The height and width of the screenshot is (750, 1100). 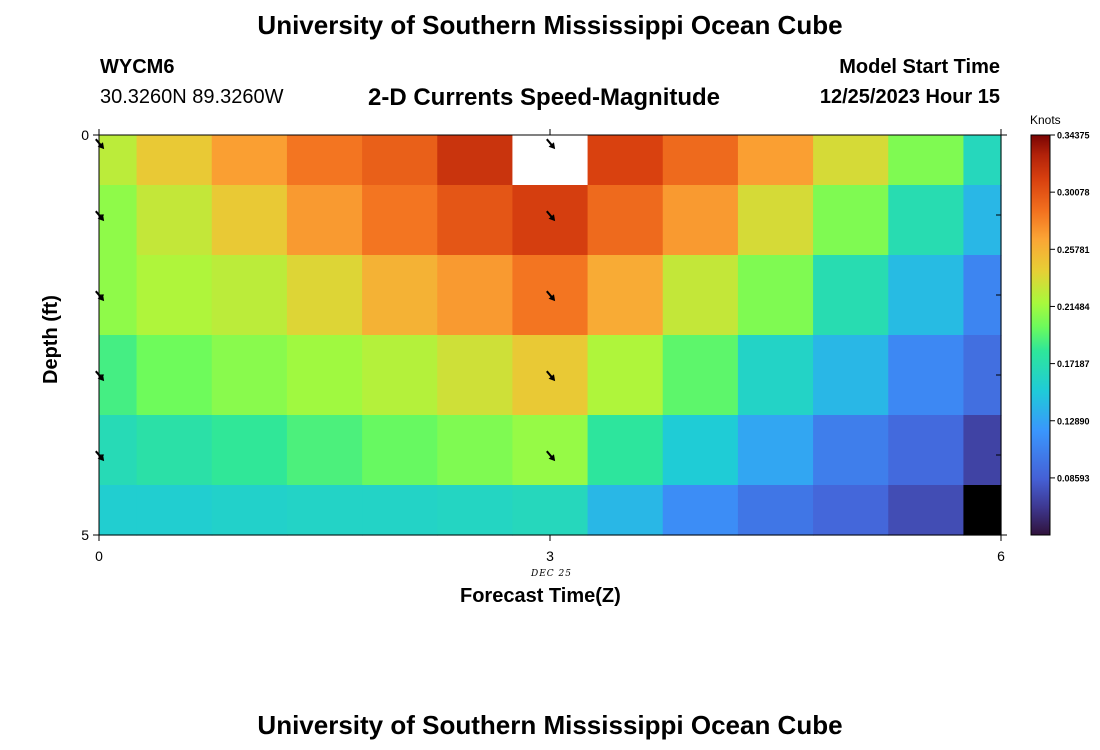 I want to click on y-tick-label: 5, so click(x=85, y=535).